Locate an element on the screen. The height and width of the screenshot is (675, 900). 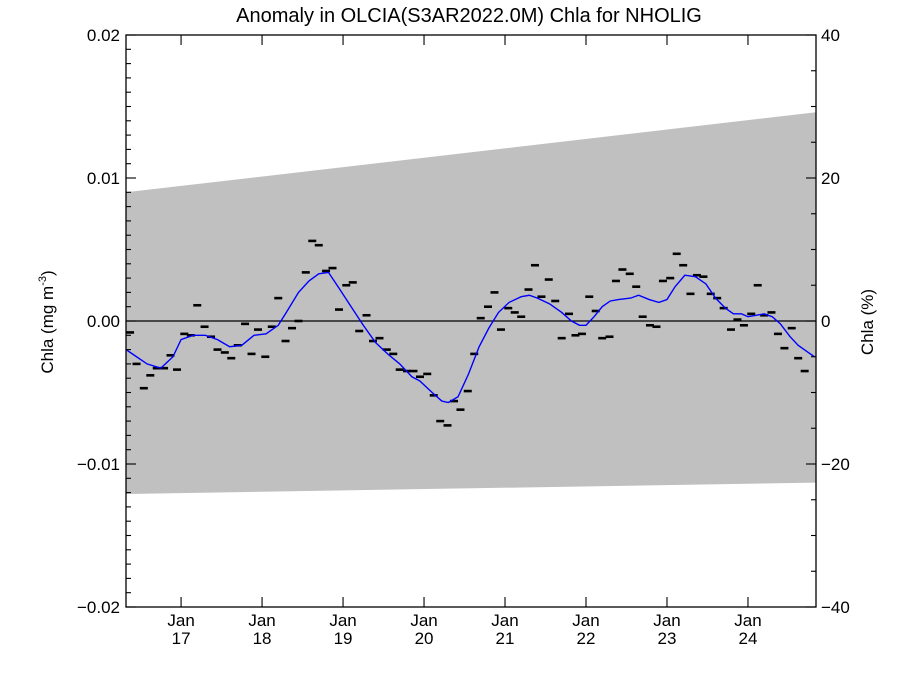
left-y-axis: 0.02 0.01 0.00 −0.01 −0.02 is located at coordinates (106, 321).